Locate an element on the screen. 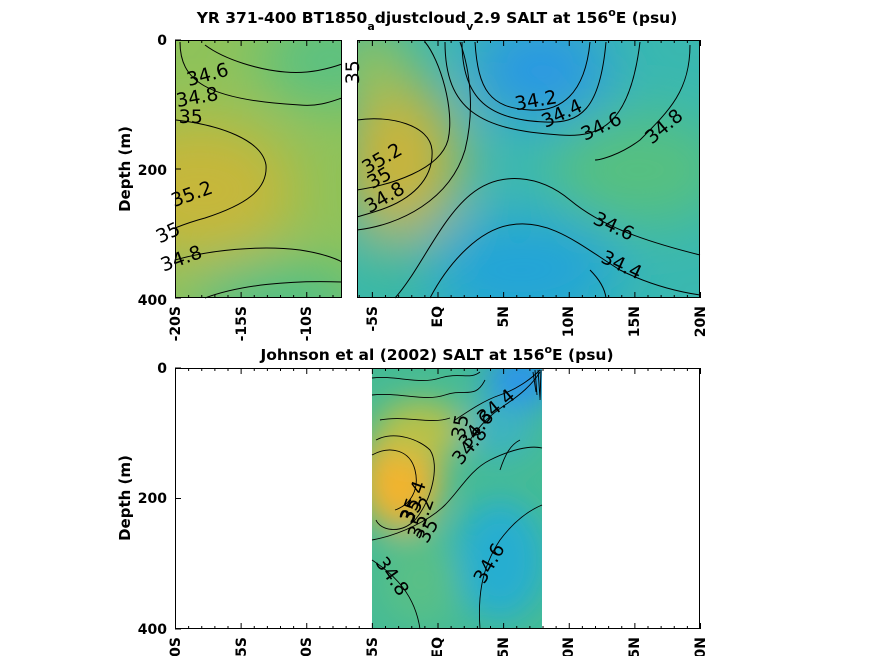 The image size is (875, 656). x-tick-label: 15N is located at coordinates (635, 321).